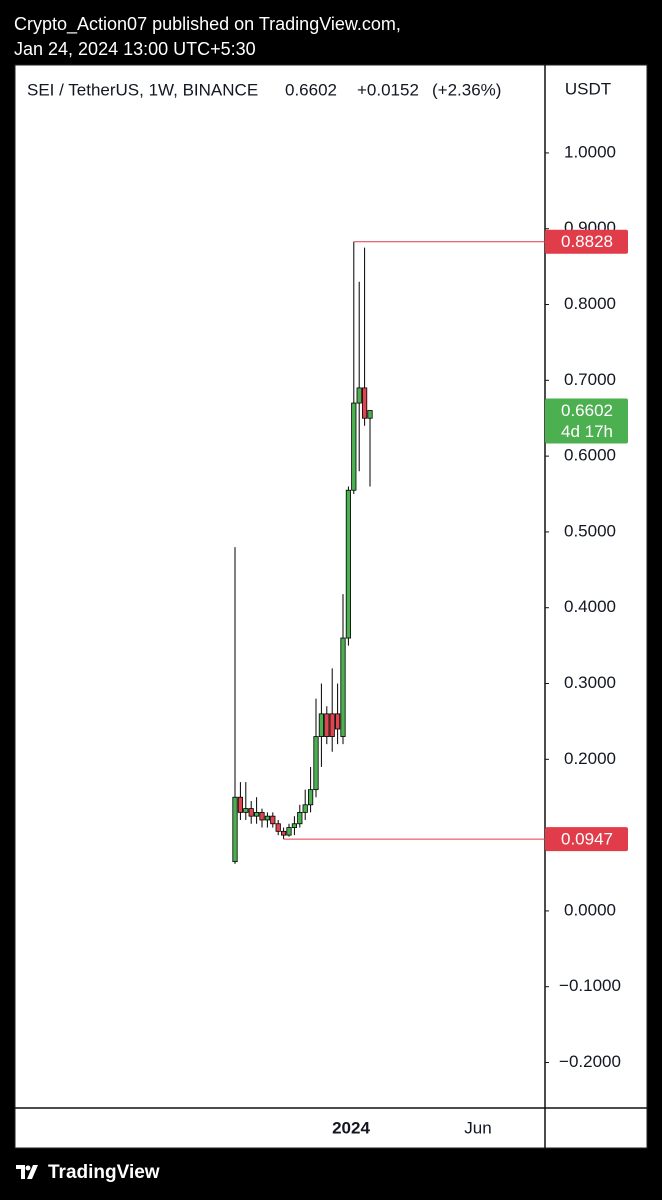 The width and height of the screenshot is (662, 1200). I want to click on brand: TradingView, so click(104, 1172).